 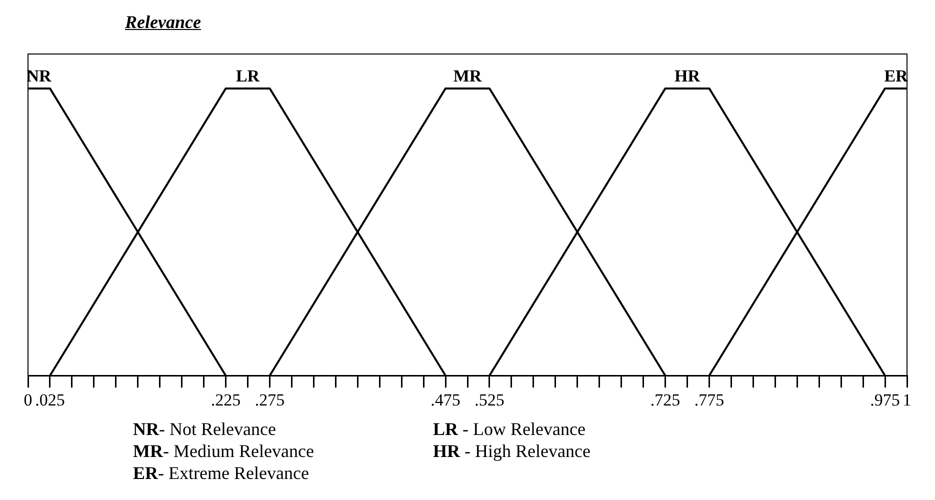 What do you see at coordinates (709, 400) in the screenshot?
I see `x-tick-label: .775` at bounding box center [709, 400].